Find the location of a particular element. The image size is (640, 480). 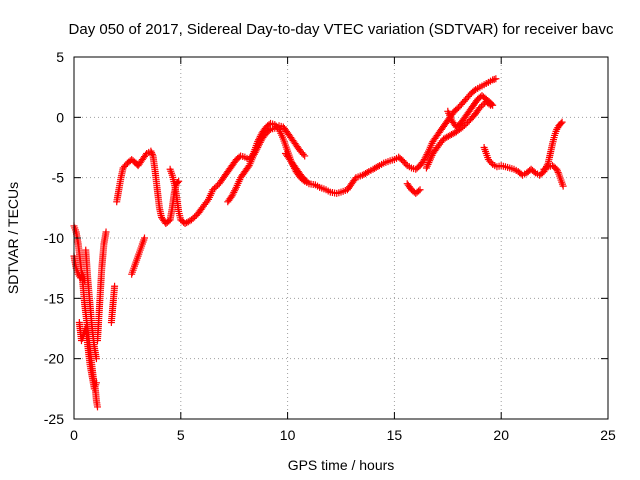

y-tick-label: 5 is located at coordinates (60, 57).